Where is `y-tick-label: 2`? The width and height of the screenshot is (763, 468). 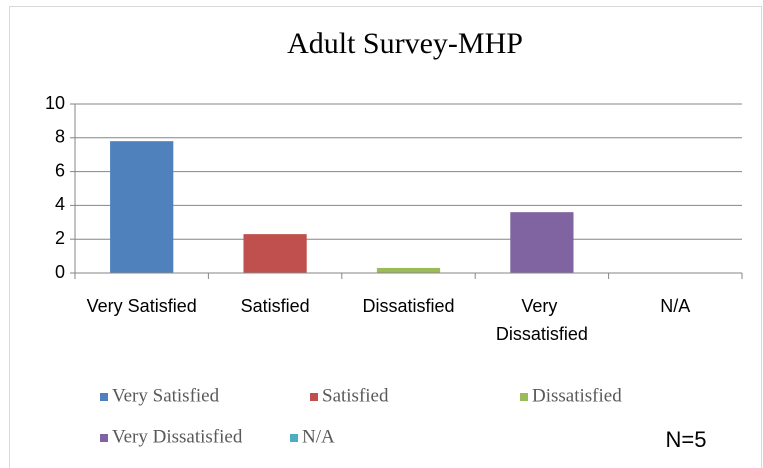 y-tick-label: 2 is located at coordinates (60, 238).